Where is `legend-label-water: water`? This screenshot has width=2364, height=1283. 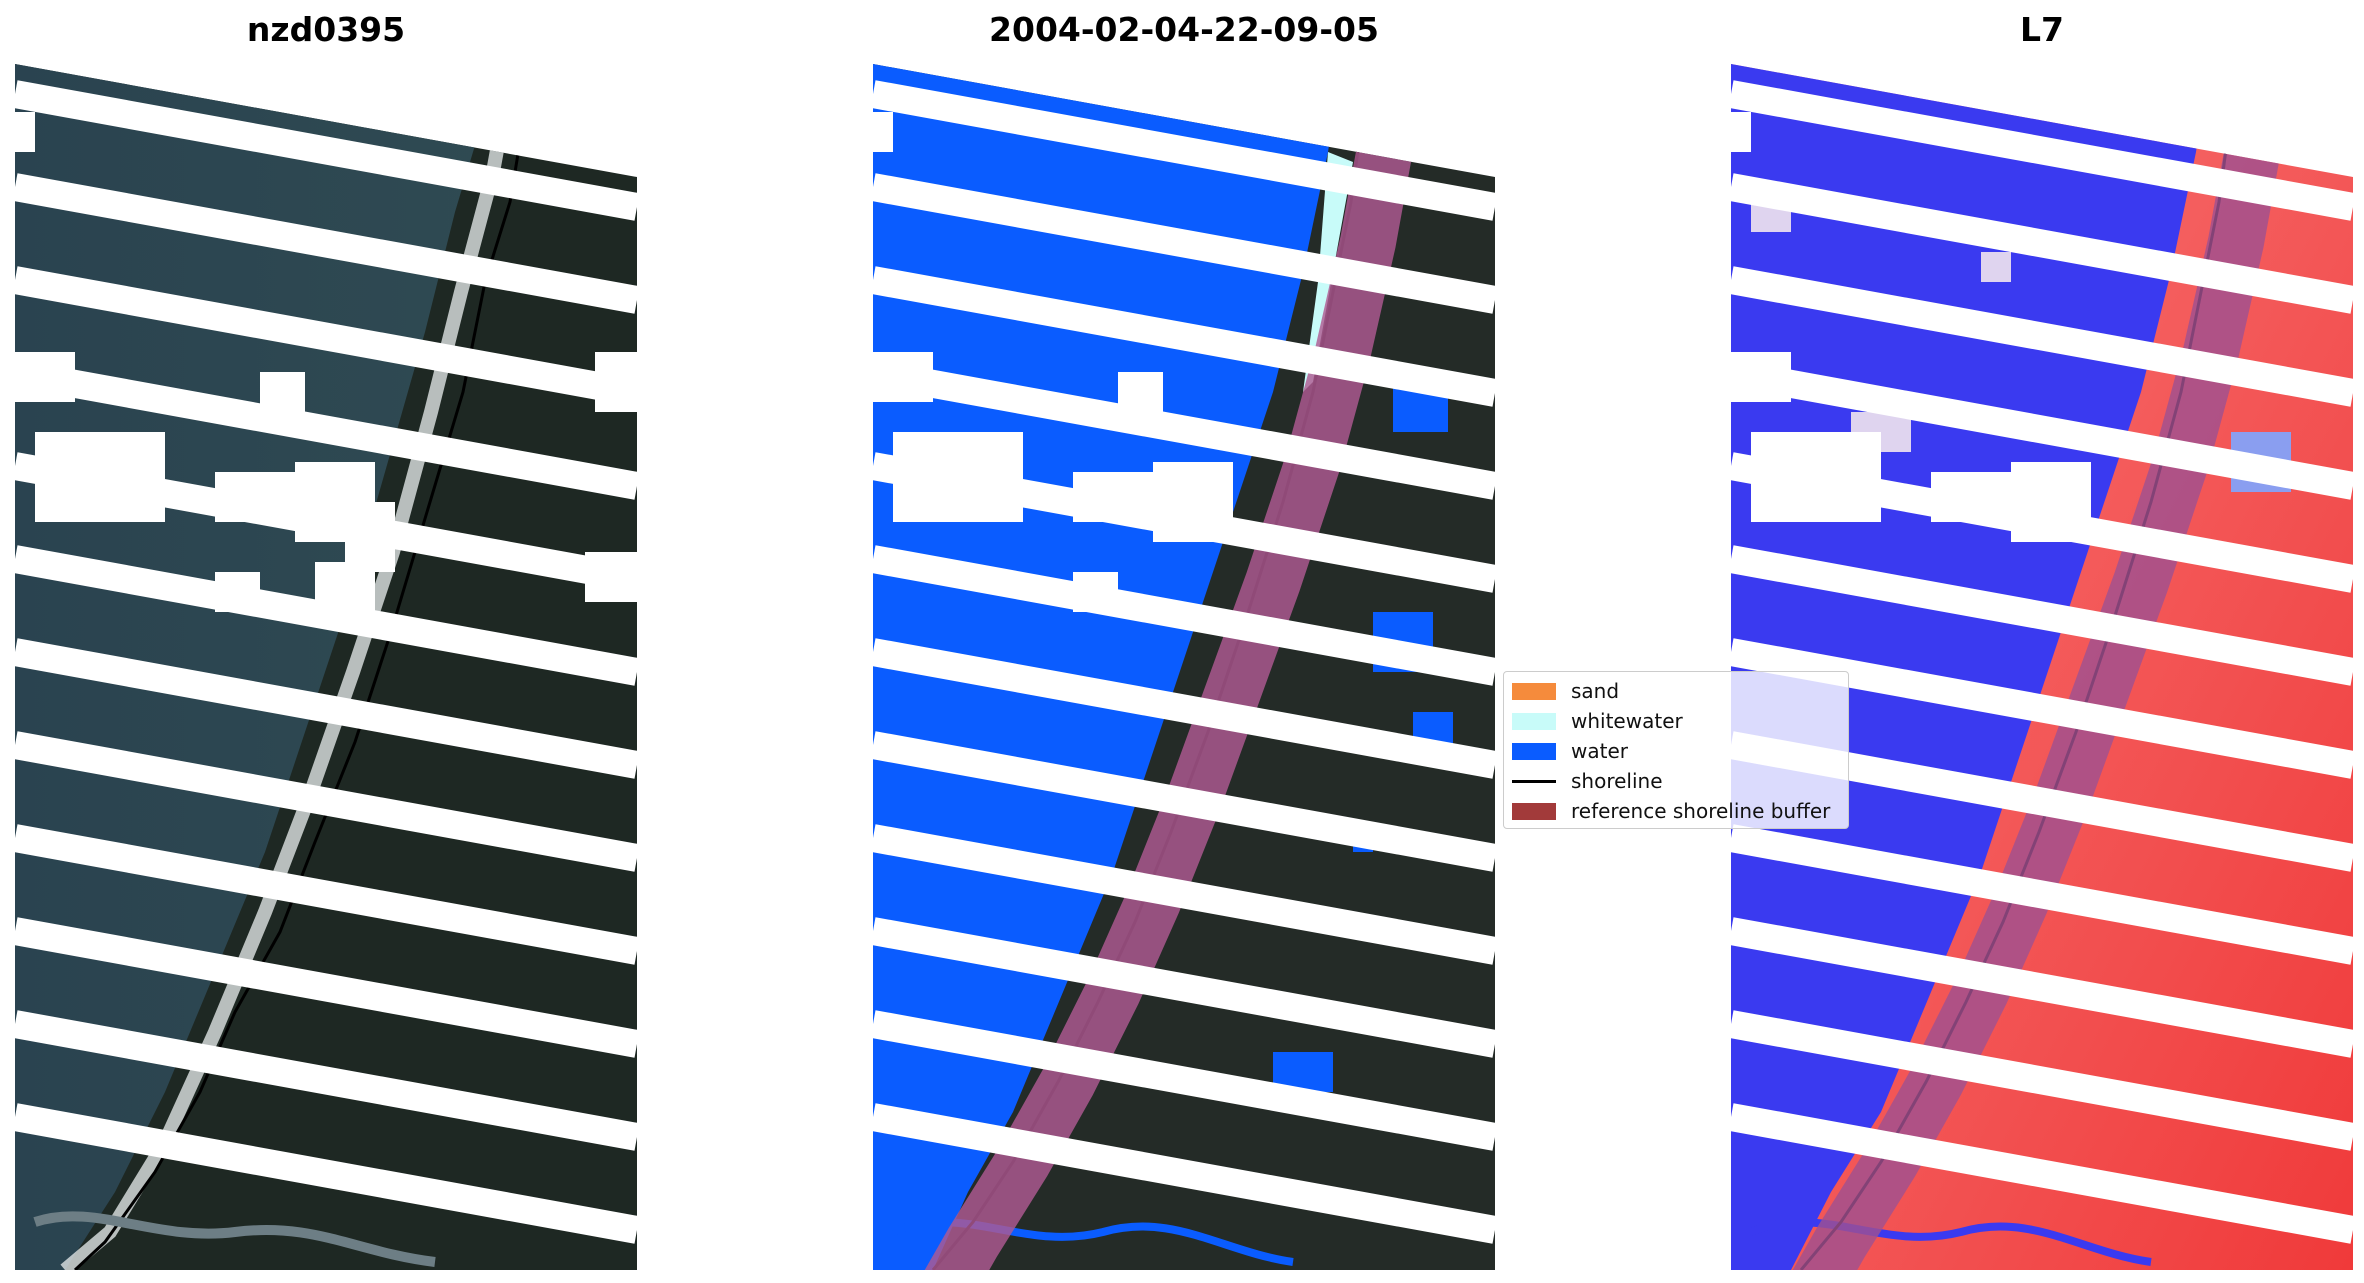
legend-label-water: water is located at coordinates (1599, 751).